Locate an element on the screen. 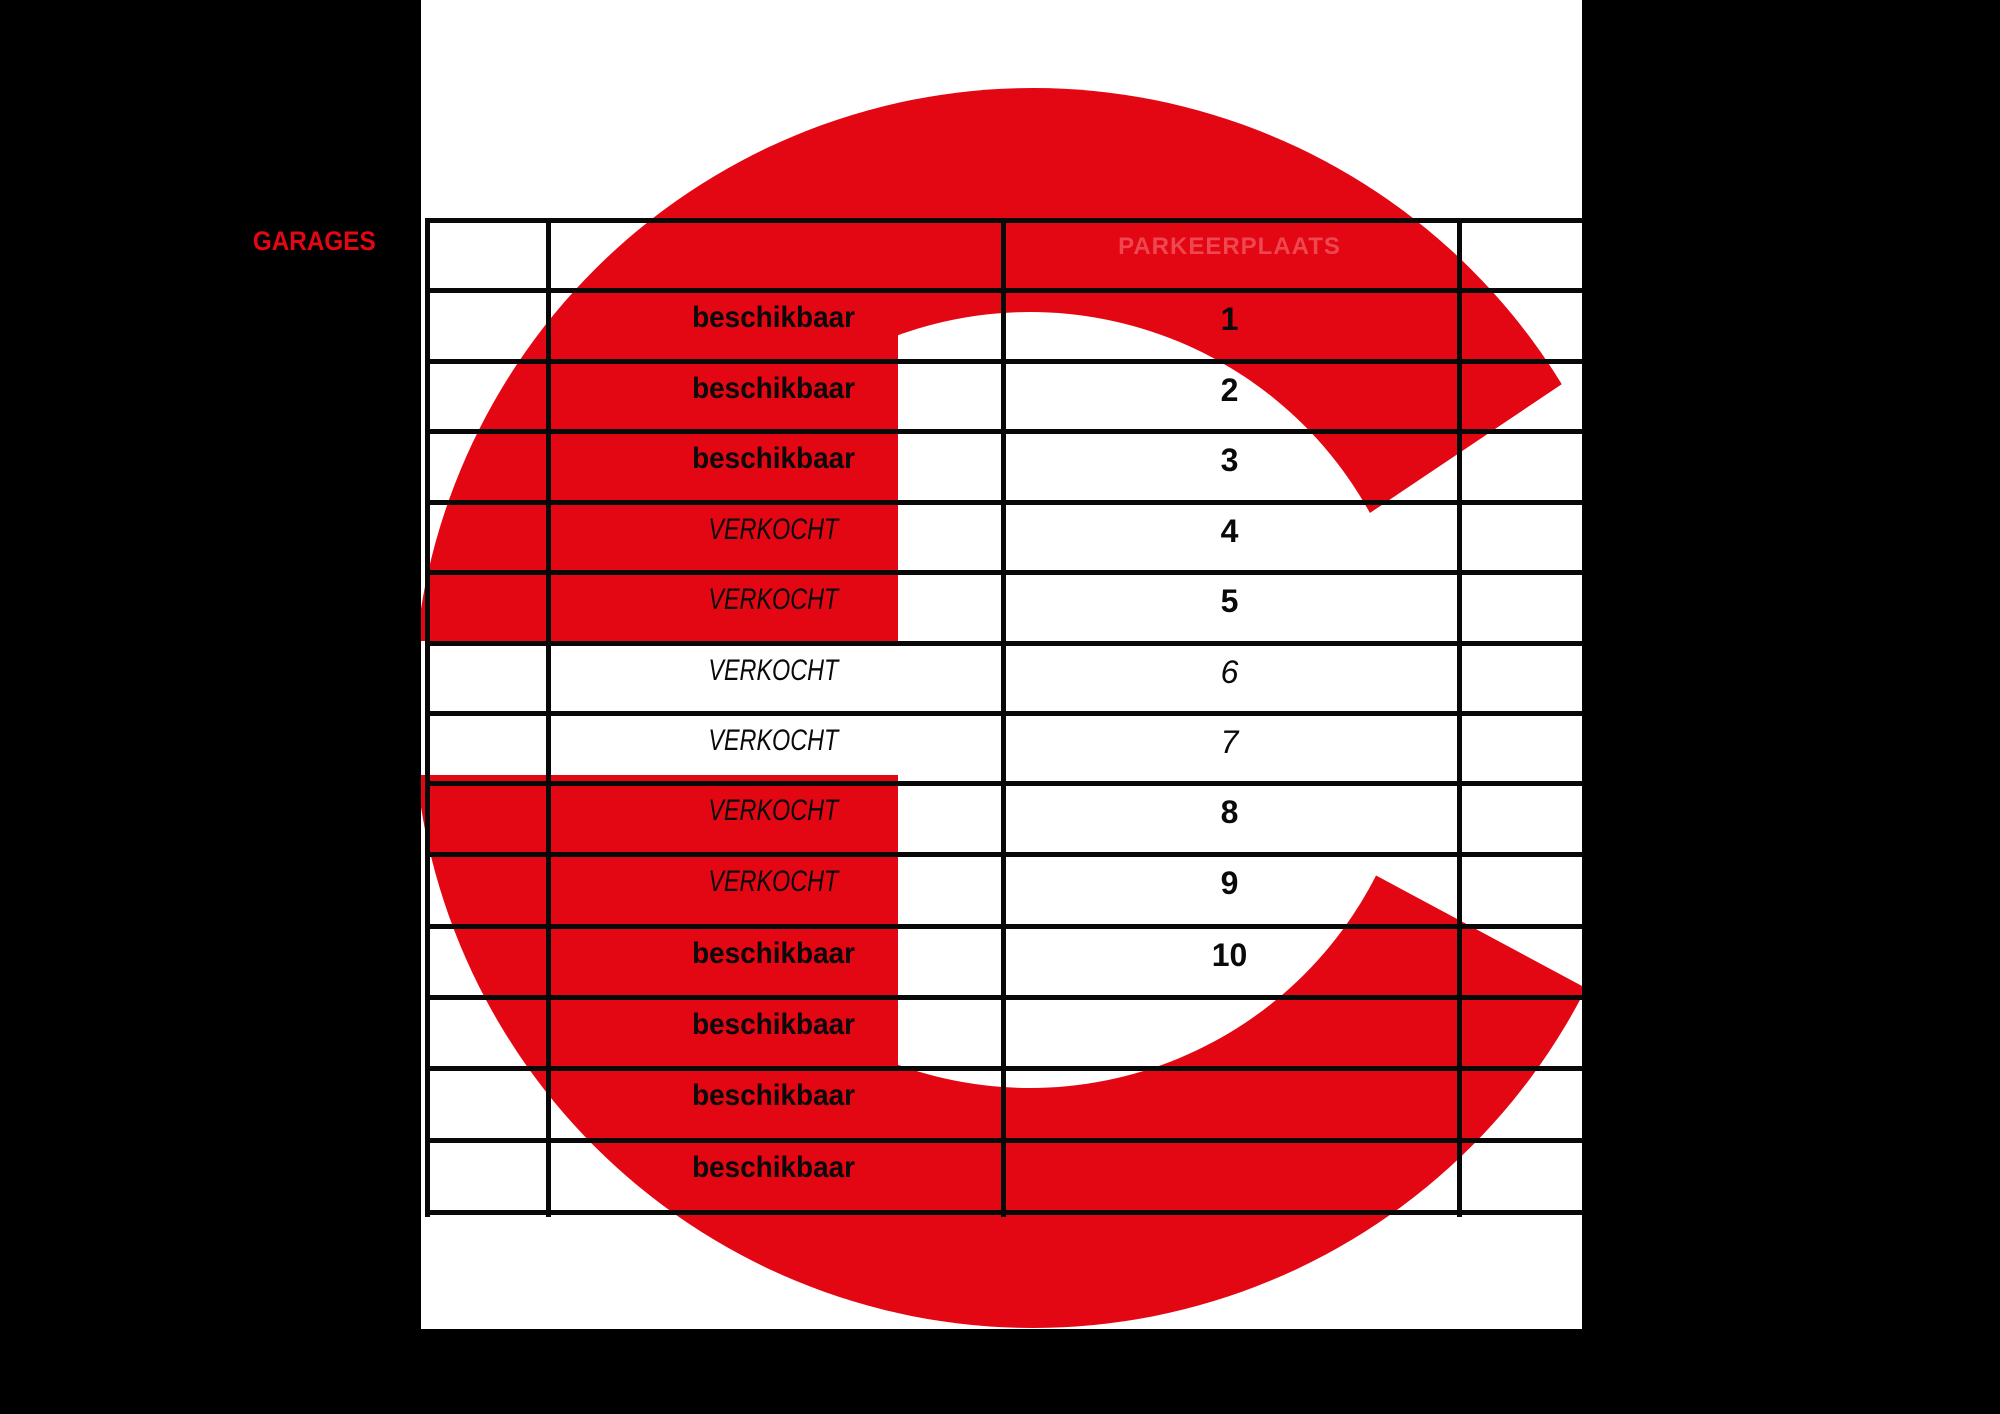  table-row: beschikbaar 1 is located at coordinates (1001, 325).